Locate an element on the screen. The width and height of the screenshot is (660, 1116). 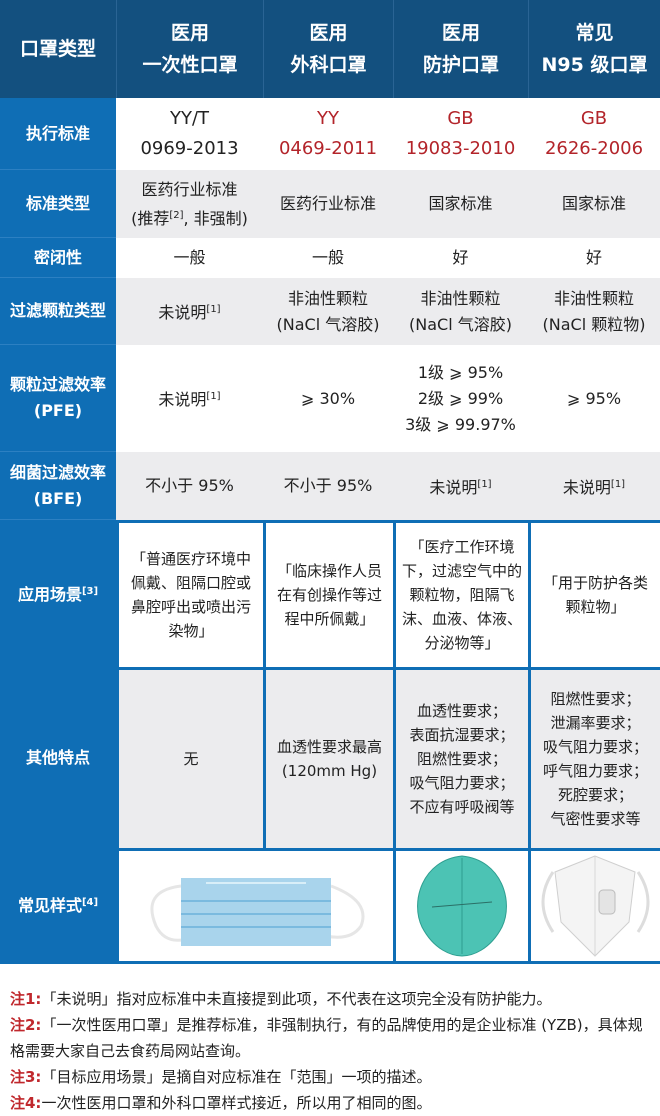
table-row-style: 常见样式[4] is located at coordinates (330, 906).